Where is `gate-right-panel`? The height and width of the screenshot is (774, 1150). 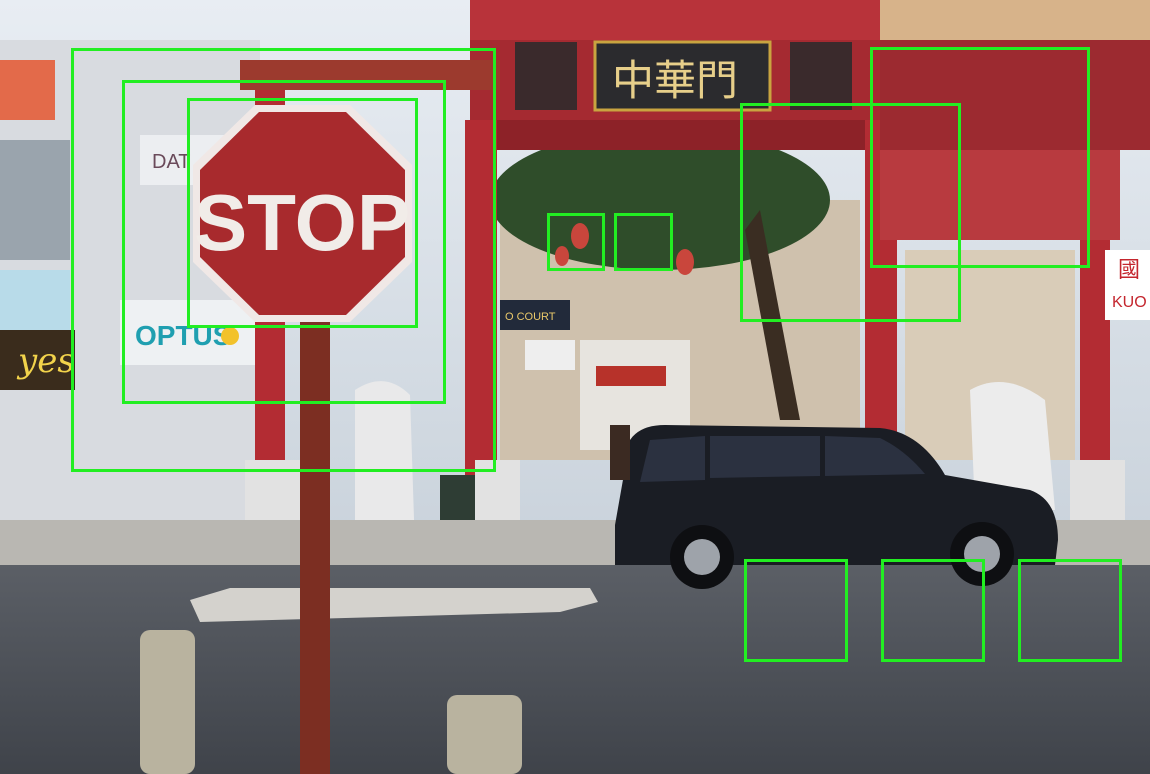 gate-right-panel is located at coordinates (1000, 195).